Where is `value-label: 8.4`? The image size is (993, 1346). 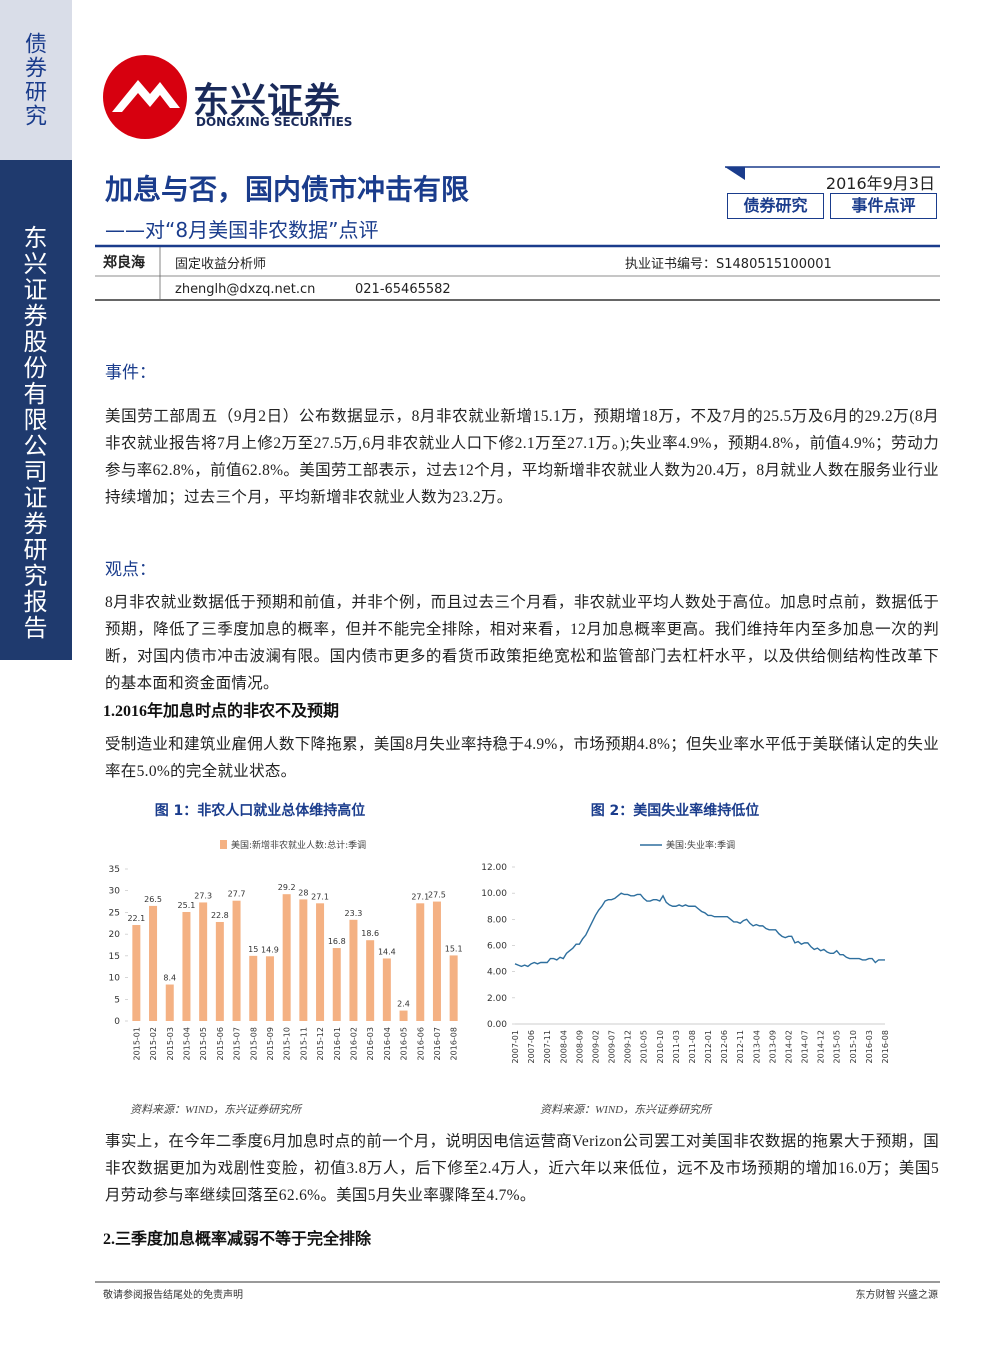
value-label: 8.4 is located at coordinates (169, 978).